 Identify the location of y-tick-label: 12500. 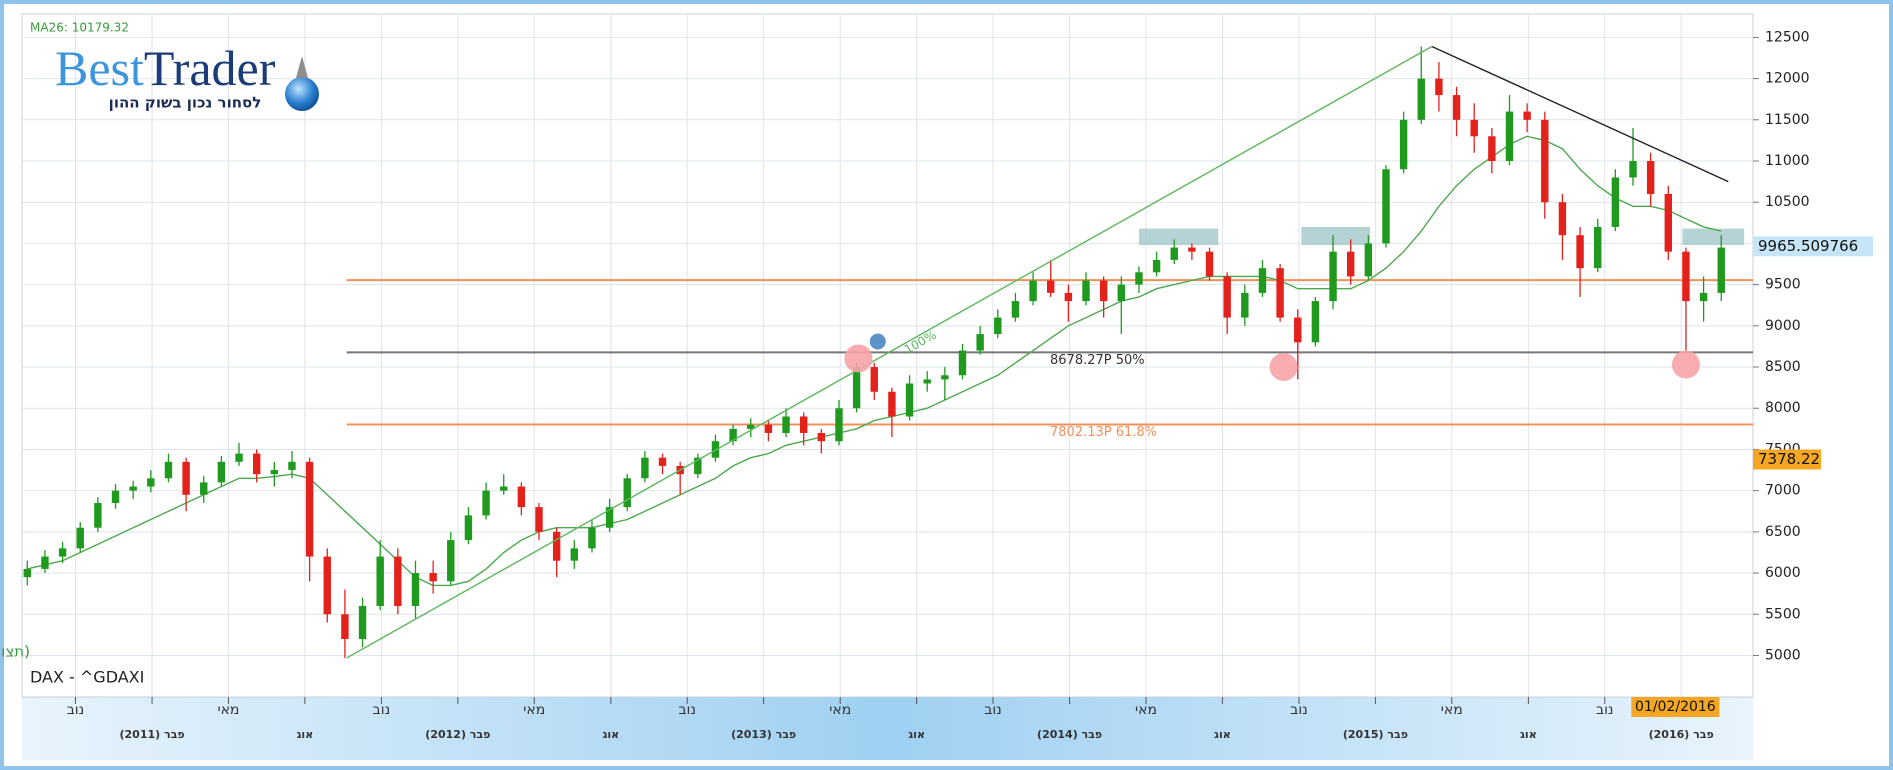
(1787, 37).